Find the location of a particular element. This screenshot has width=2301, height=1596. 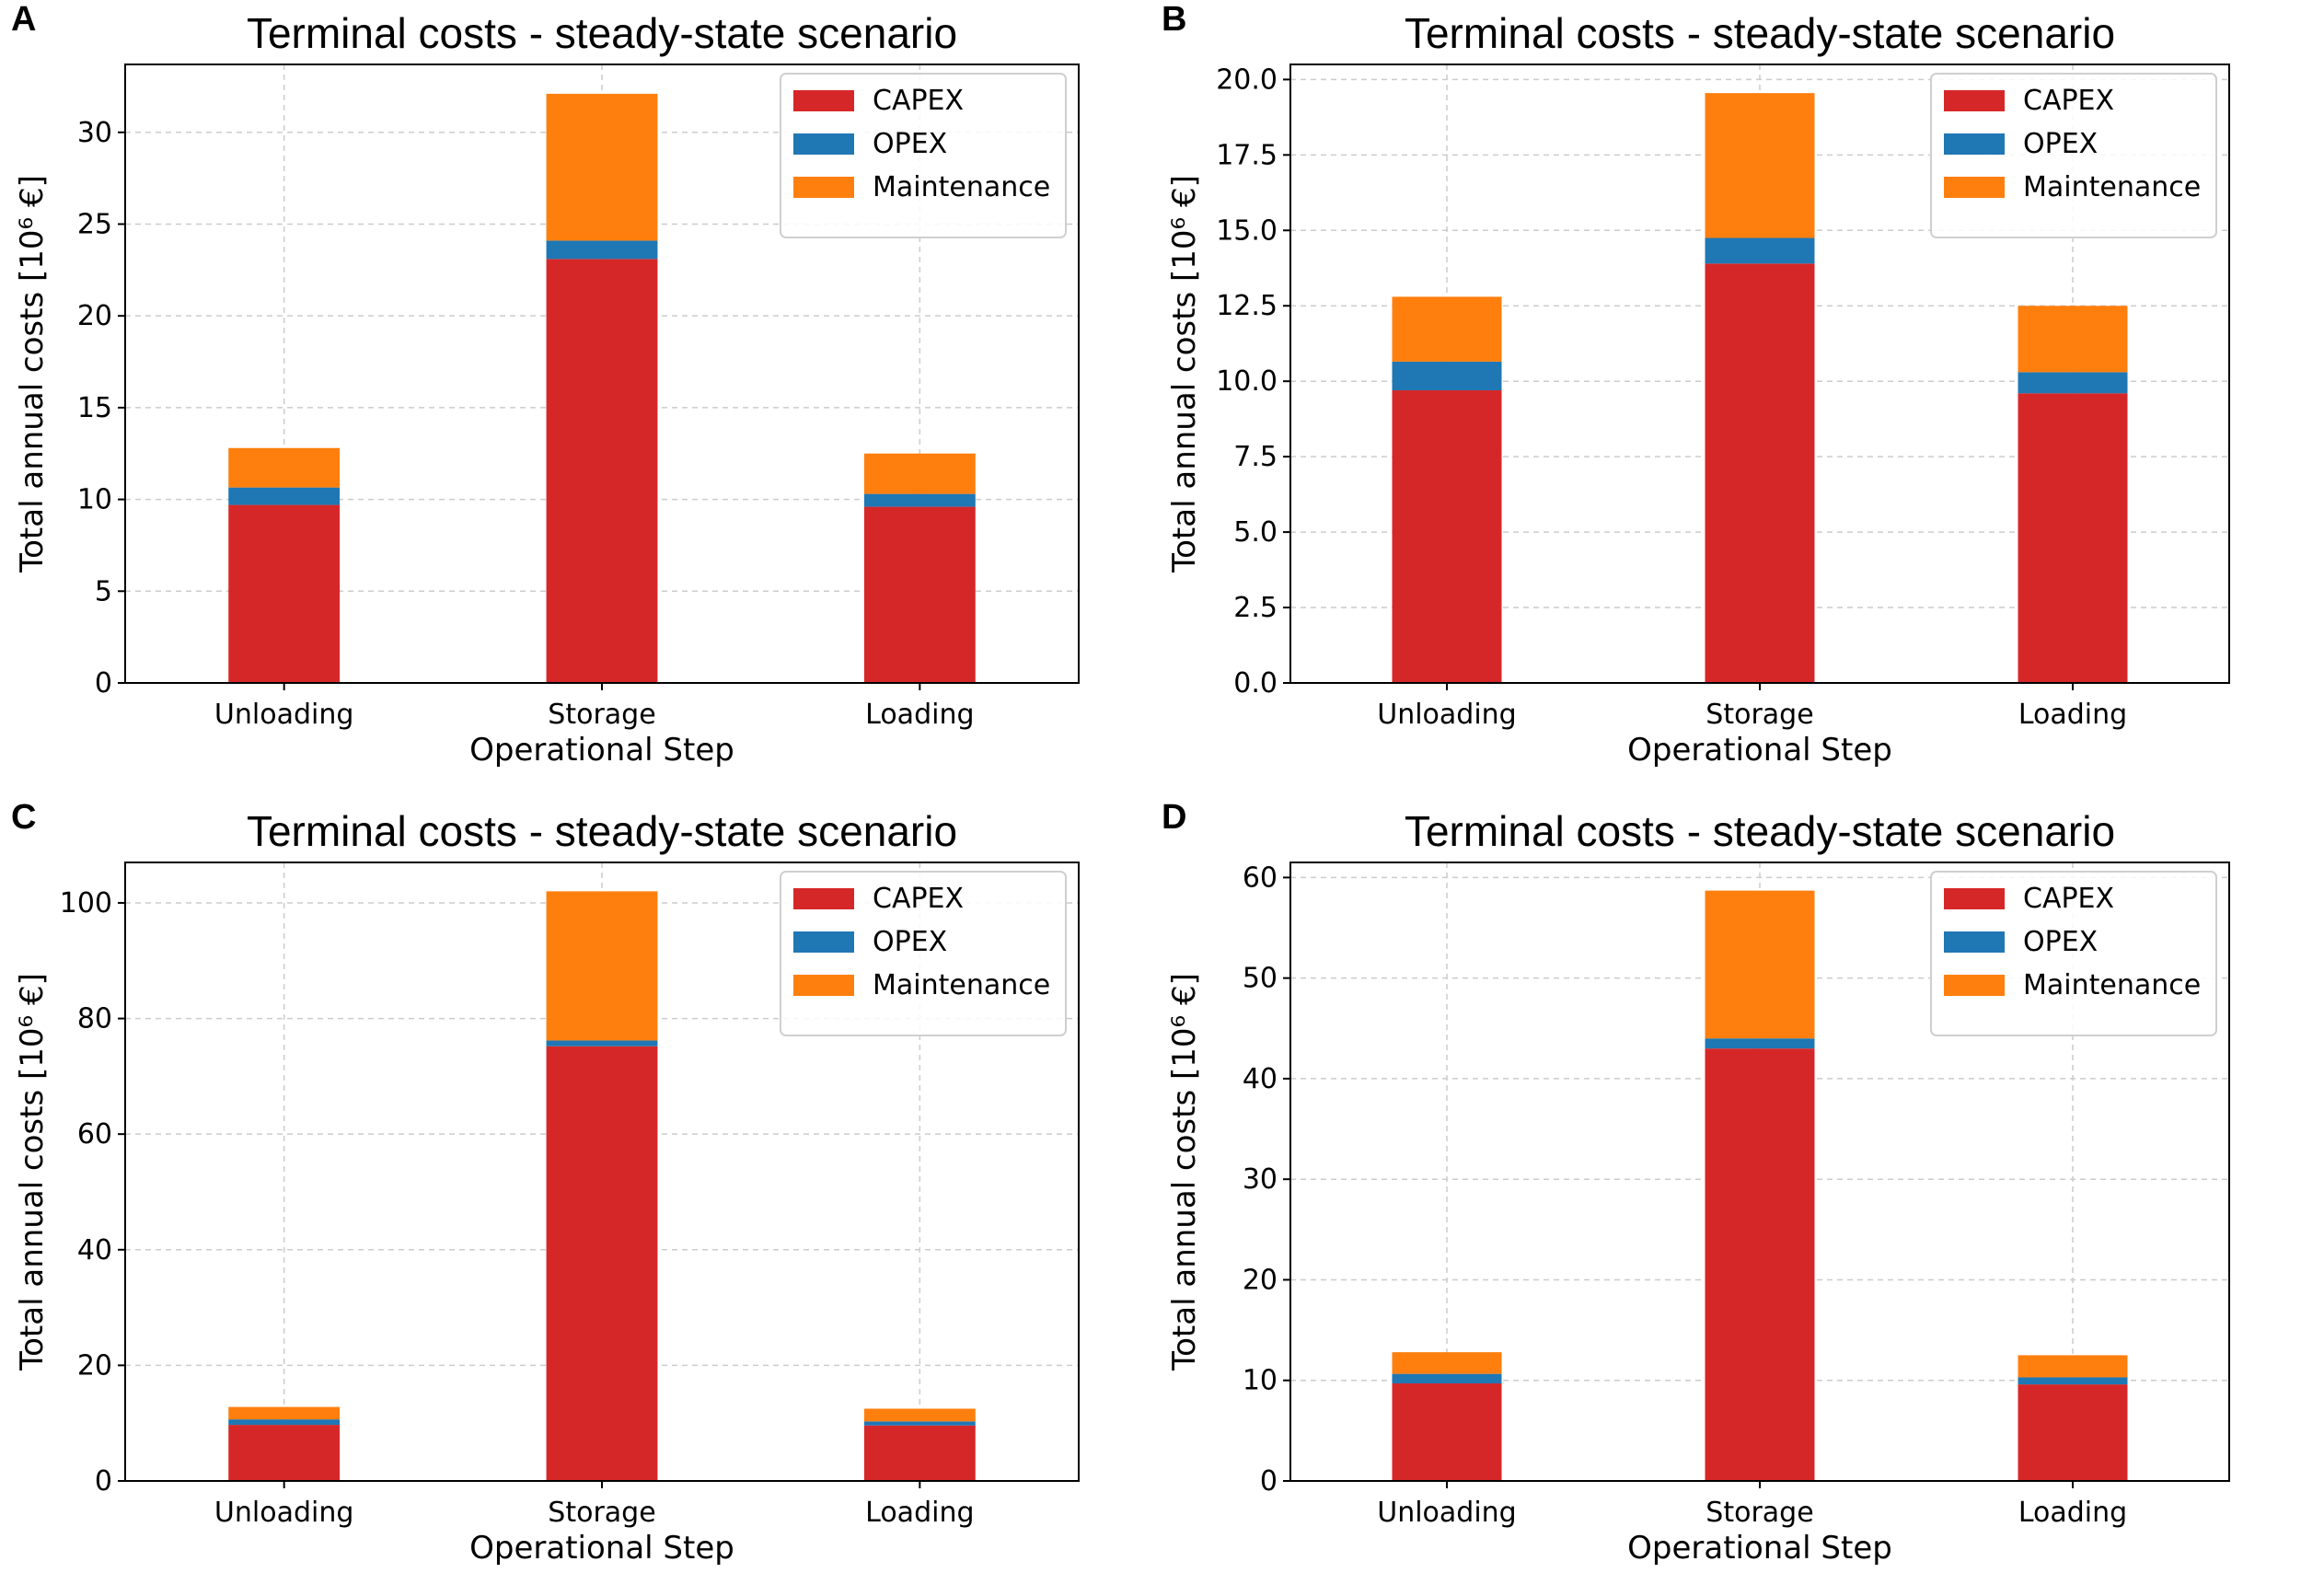

y-tick-label: 10.0 is located at coordinates (1247, 381).